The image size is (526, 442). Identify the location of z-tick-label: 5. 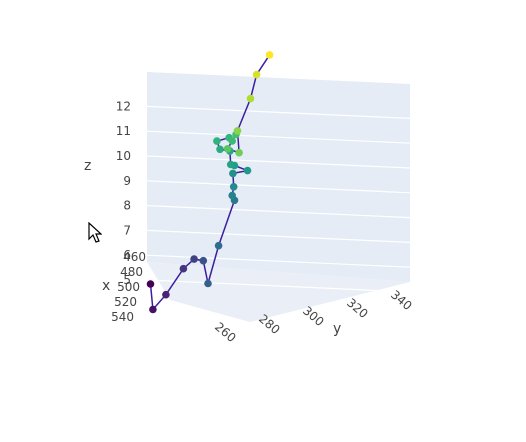
(127, 280).